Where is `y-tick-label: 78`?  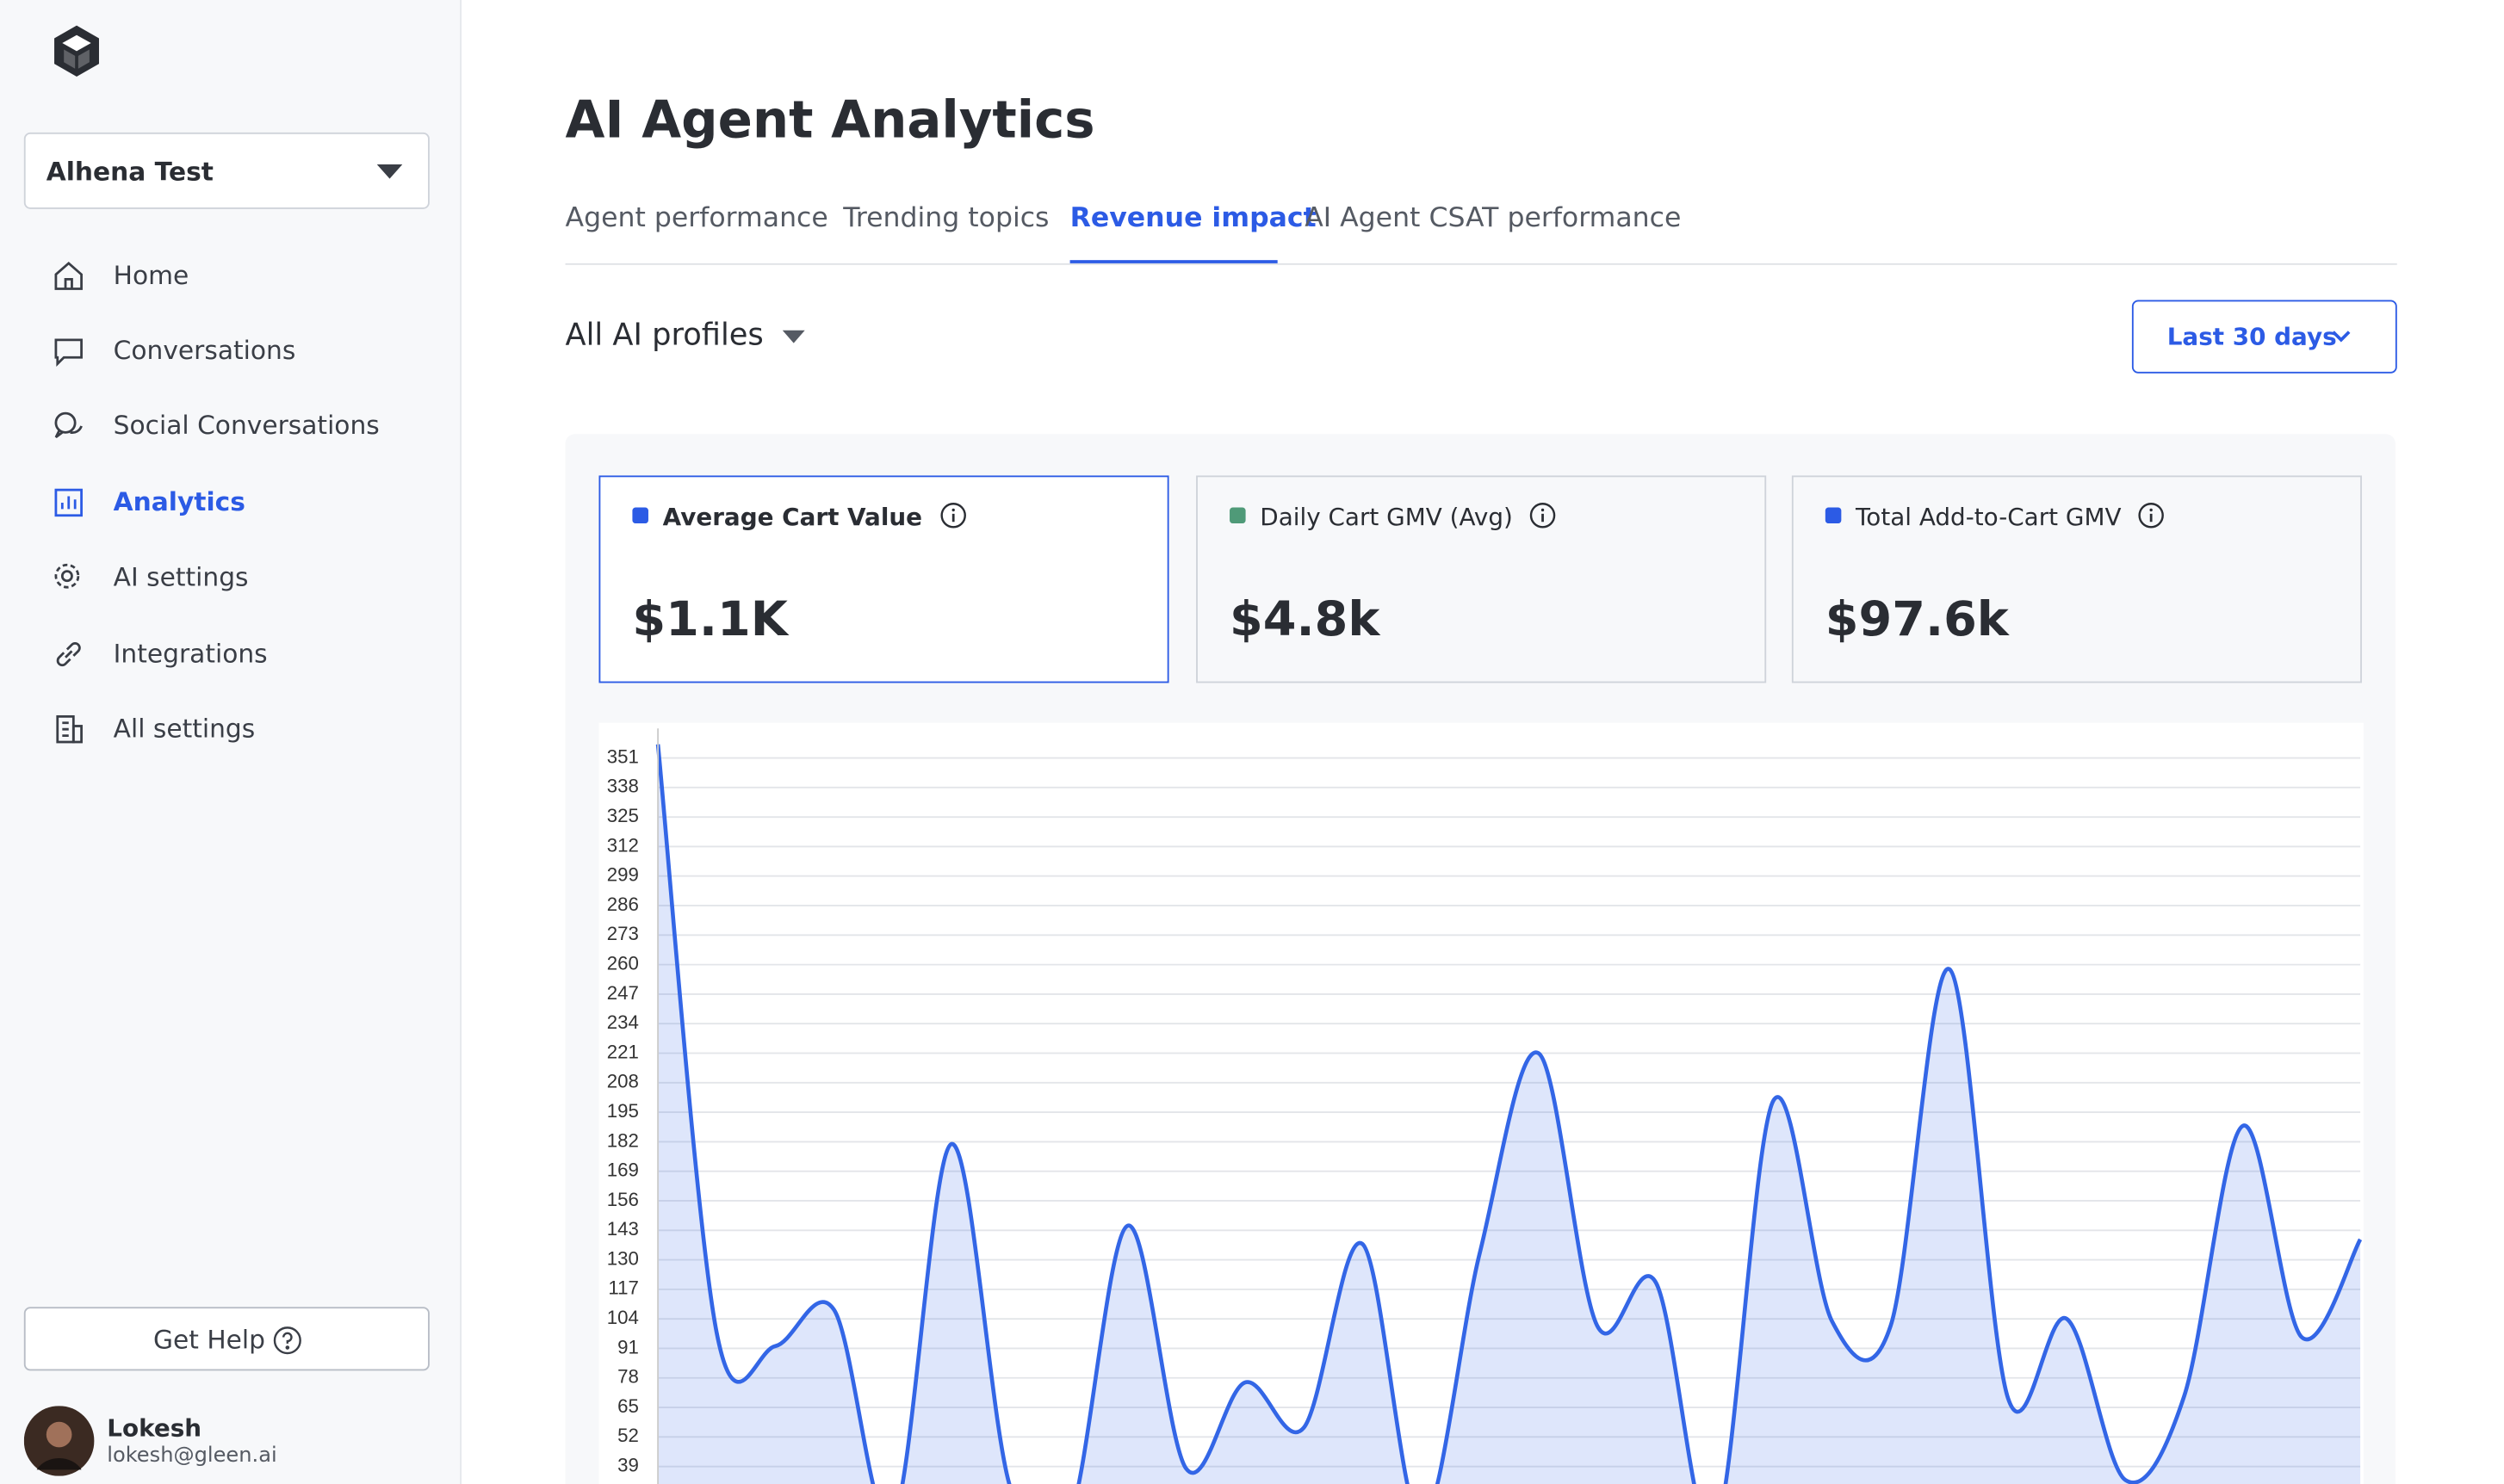
y-tick-label: 78 is located at coordinates (628, 1377).